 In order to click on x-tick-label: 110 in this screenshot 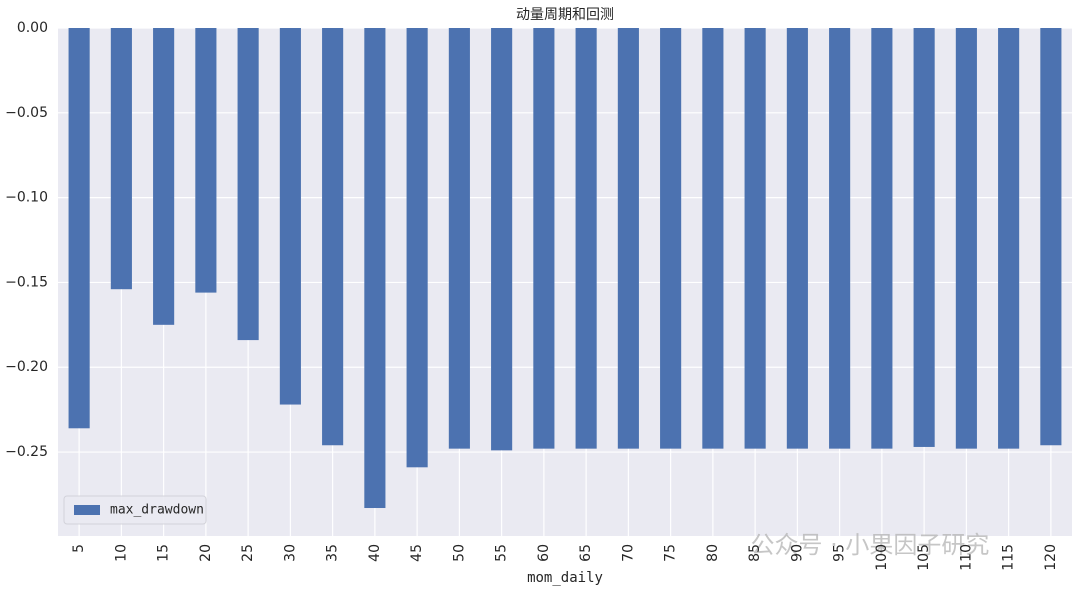, I will do `click(966, 557)`.